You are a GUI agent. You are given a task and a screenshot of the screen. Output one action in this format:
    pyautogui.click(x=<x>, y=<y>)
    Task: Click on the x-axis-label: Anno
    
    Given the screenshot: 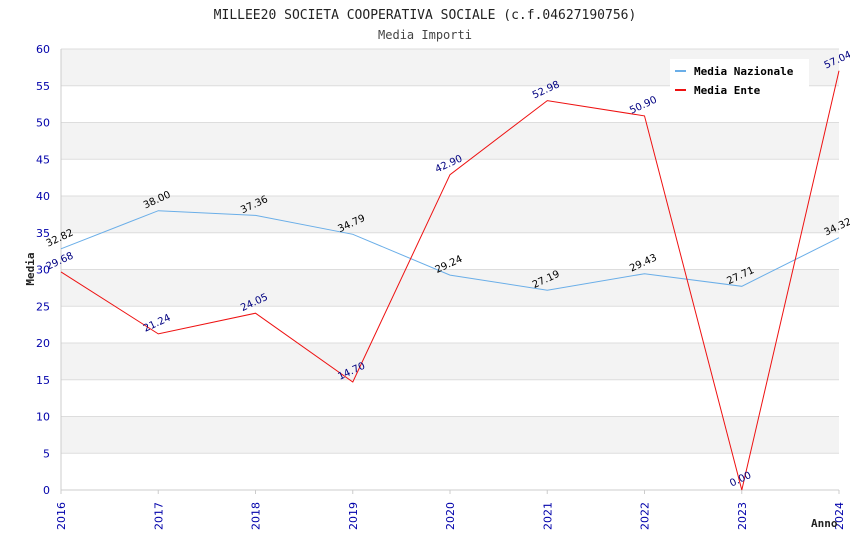 What is the action you would take?
    pyautogui.click(x=824, y=523)
    